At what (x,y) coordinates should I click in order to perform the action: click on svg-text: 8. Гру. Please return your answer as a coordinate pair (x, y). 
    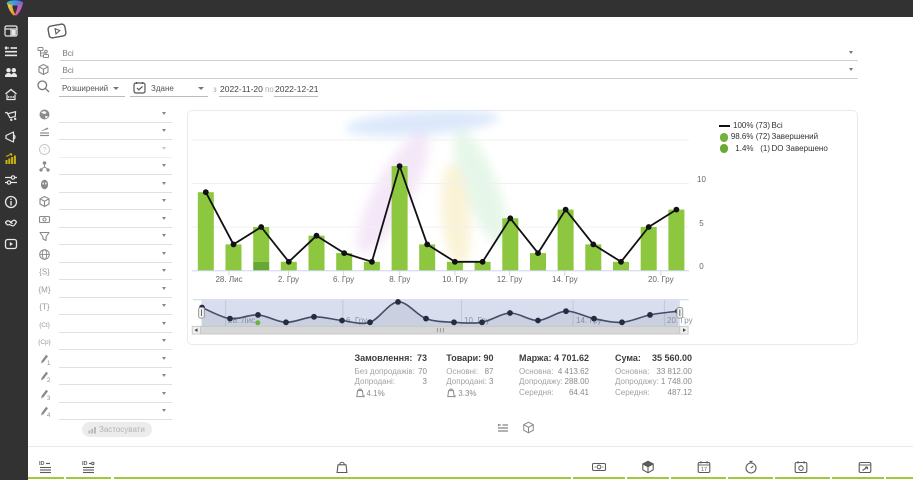
    Looking at the image, I should click on (399, 279).